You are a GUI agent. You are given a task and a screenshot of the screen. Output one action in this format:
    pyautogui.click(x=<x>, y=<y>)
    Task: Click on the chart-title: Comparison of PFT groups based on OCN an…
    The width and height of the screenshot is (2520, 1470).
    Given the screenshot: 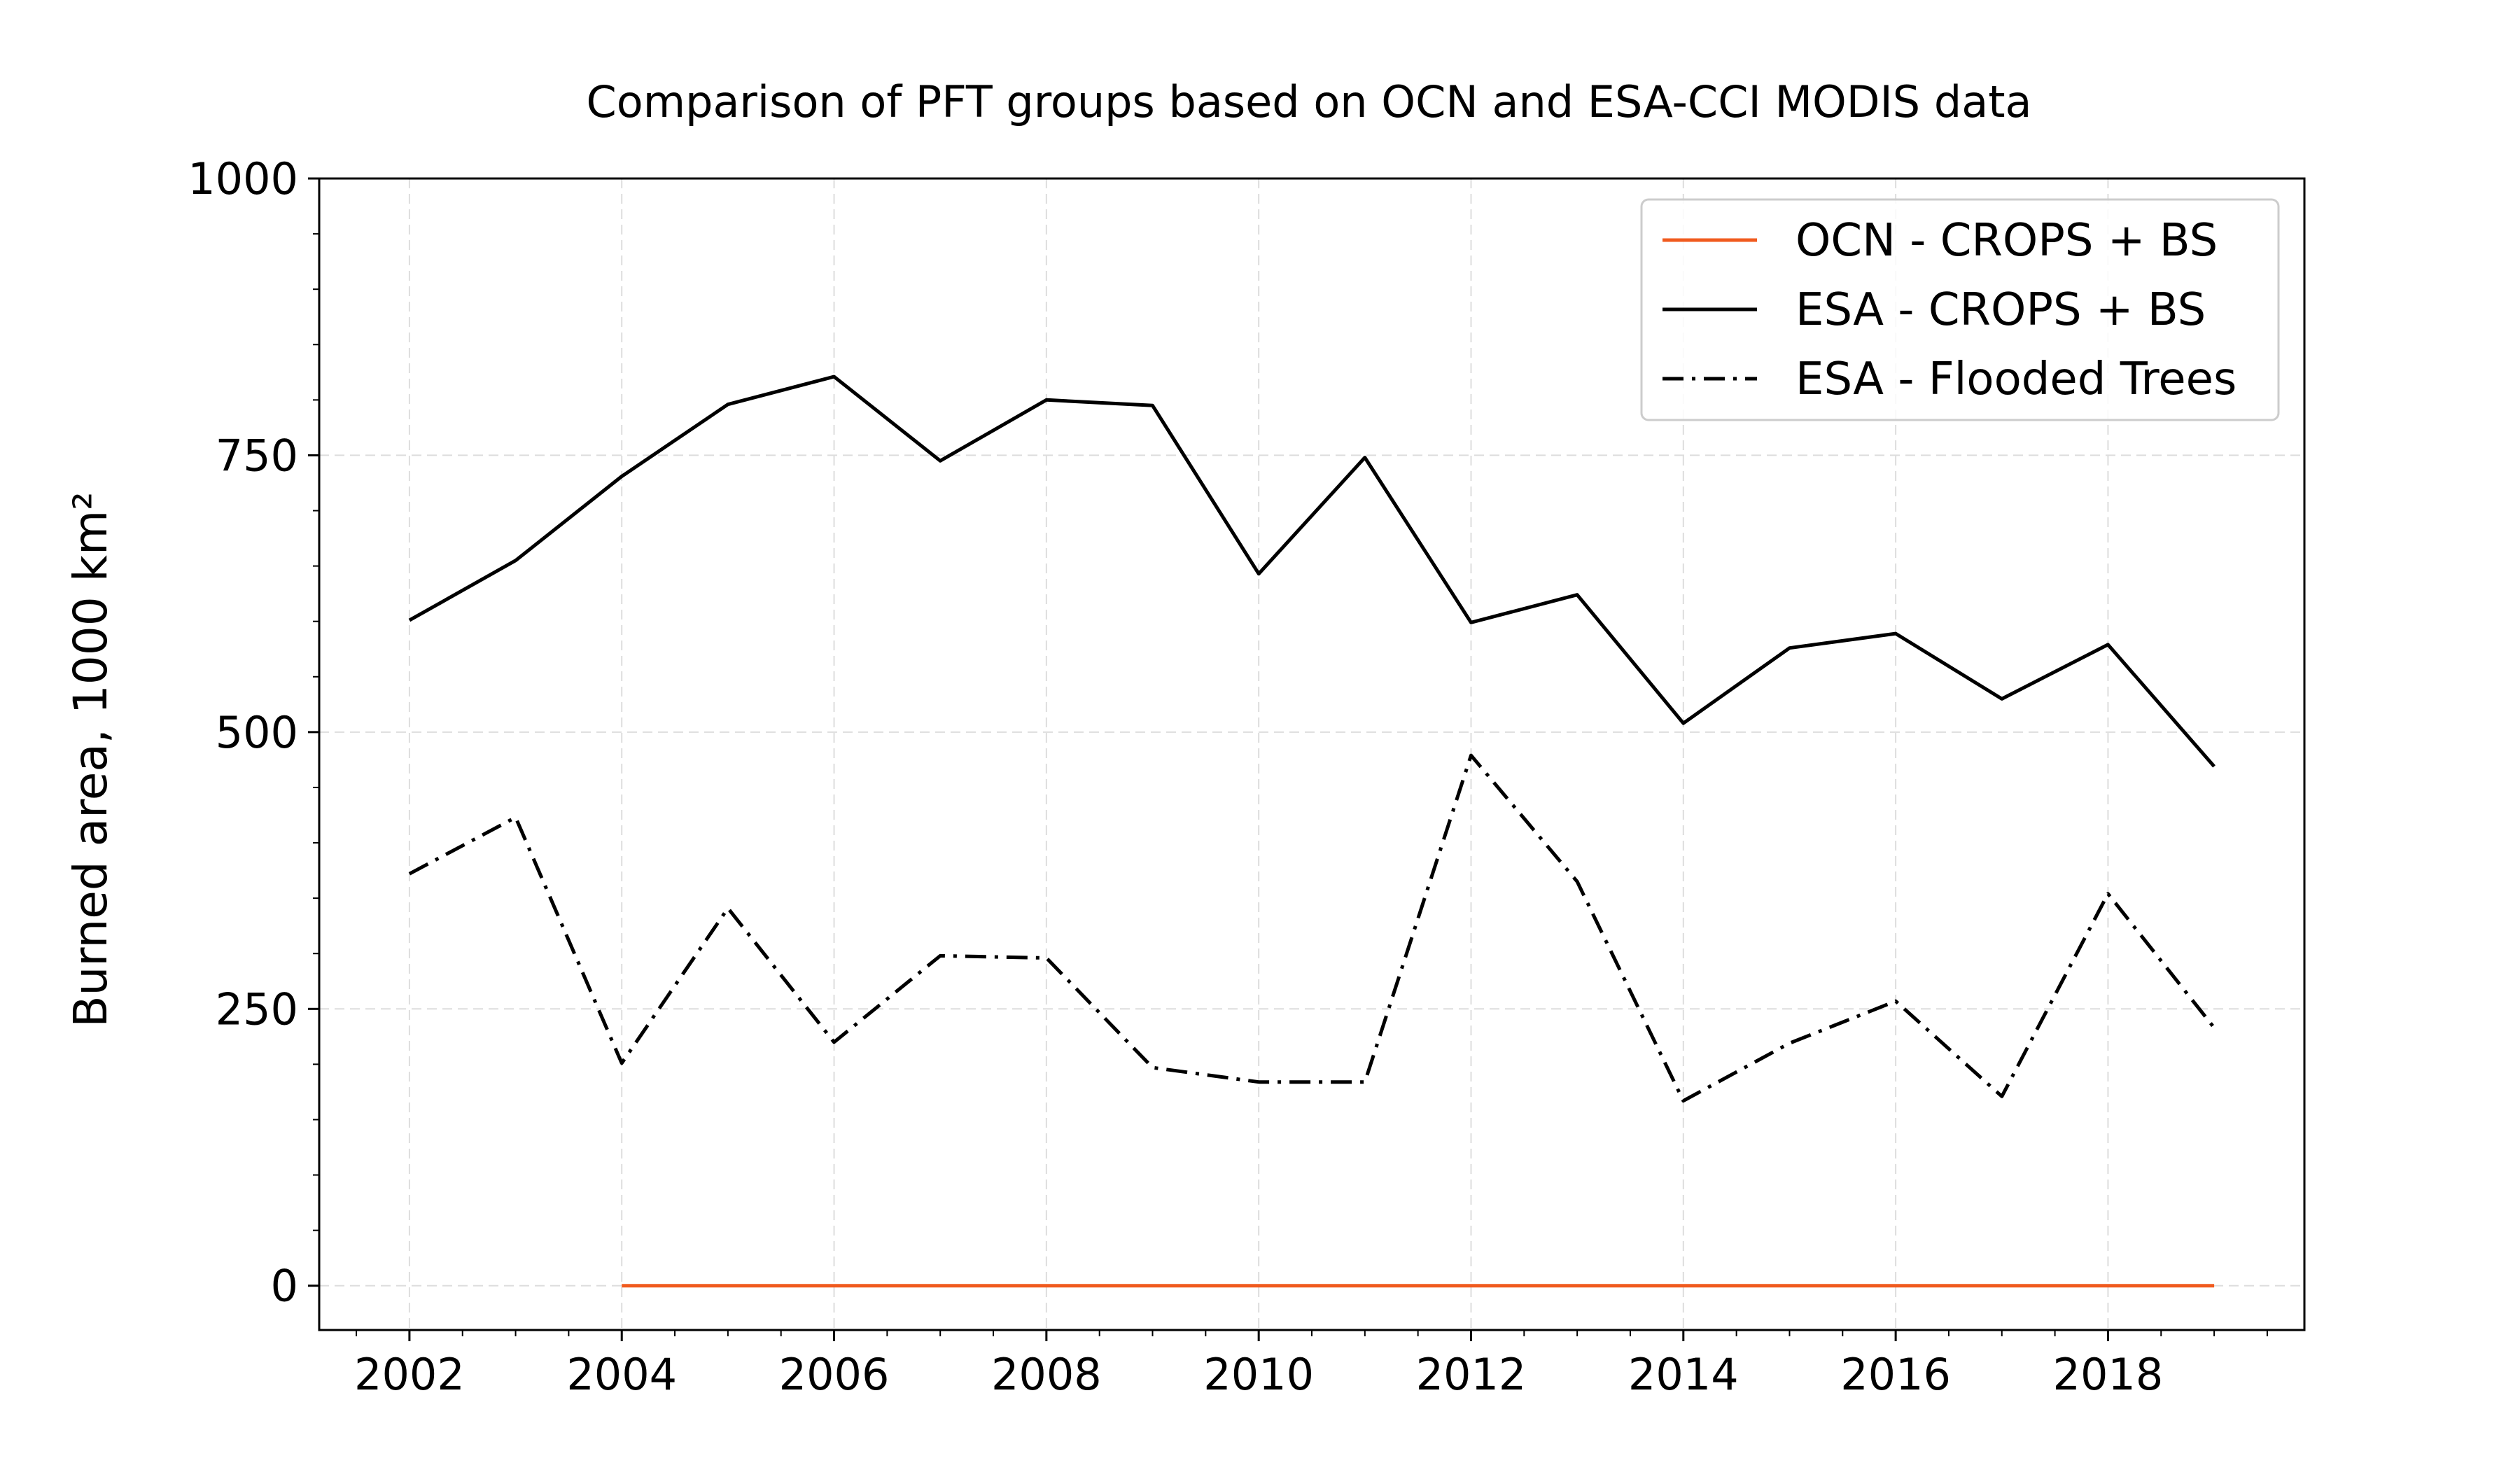 What is the action you would take?
    pyautogui.click(x=1308, y=101)
    